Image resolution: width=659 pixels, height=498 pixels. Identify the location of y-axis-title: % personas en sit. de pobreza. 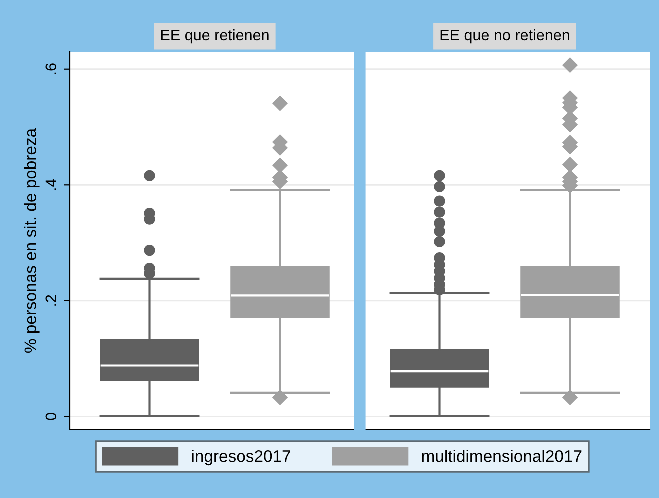
(32, 240).